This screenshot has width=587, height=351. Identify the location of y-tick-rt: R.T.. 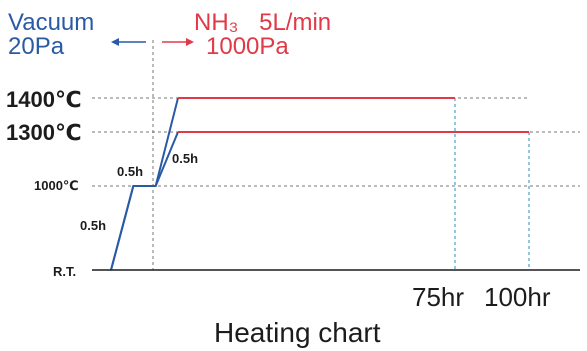
(64, 271).